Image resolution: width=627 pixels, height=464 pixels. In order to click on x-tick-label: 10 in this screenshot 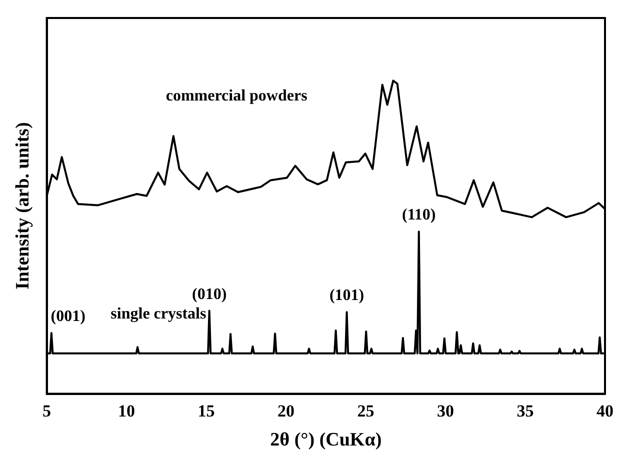, I will do `click(127, 410)`.